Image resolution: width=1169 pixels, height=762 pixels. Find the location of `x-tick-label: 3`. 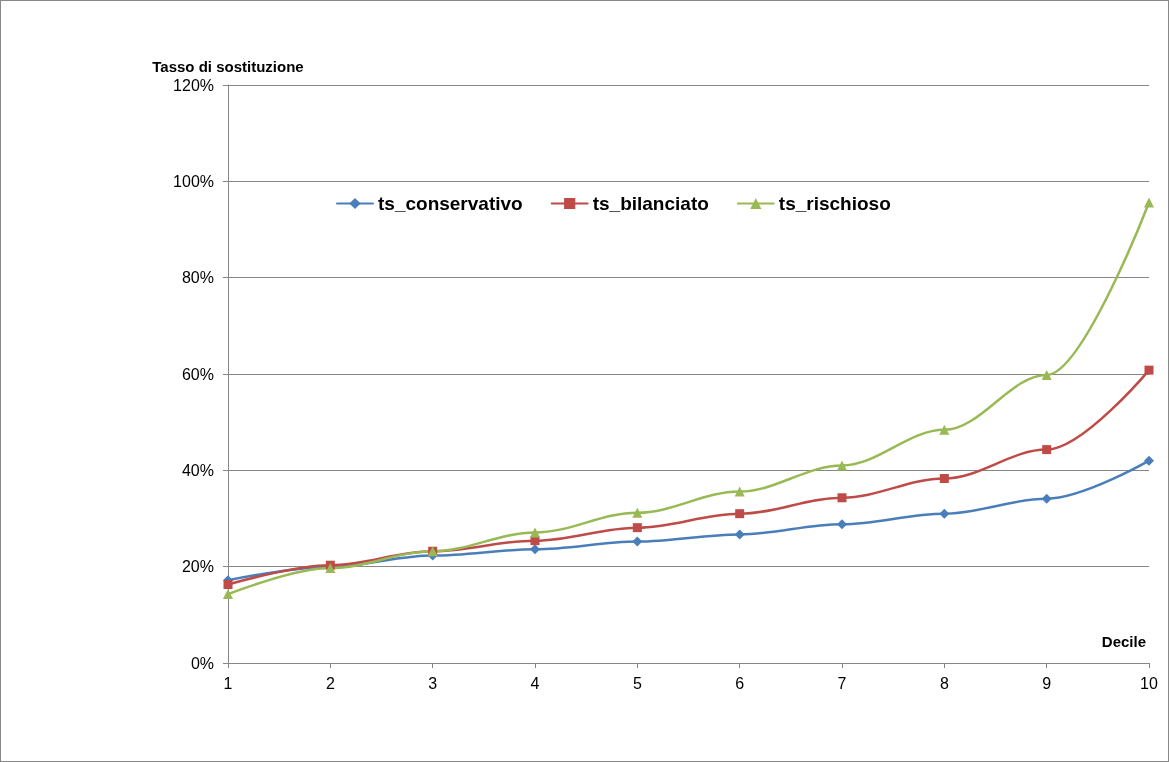

x-tick-label: 3 is located at coordinates (433, 683).